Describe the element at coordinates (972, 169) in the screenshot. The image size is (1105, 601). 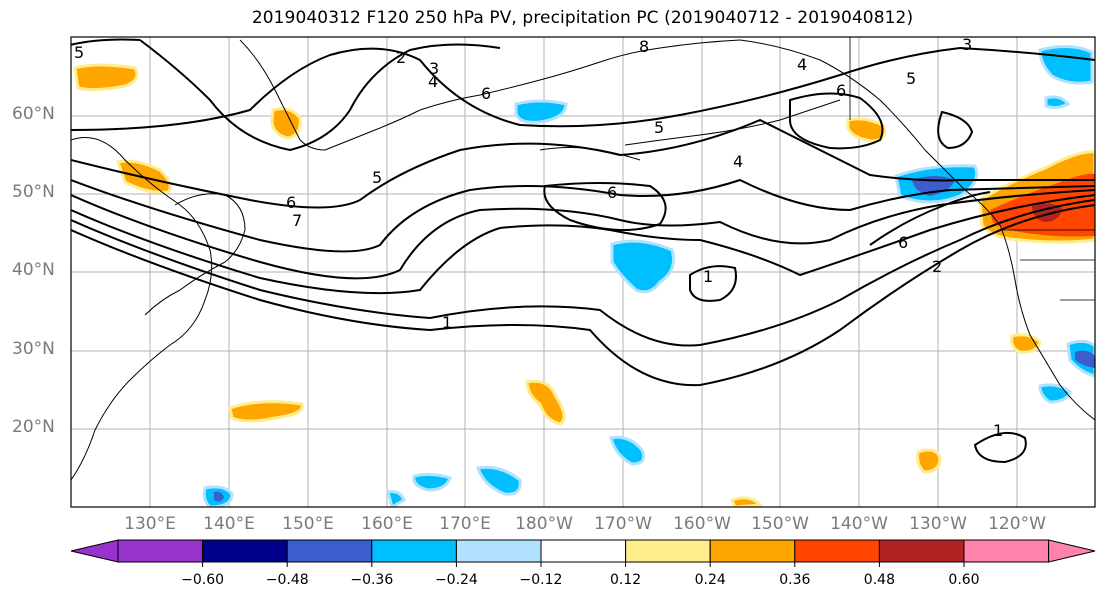
I see `political-borders` at that location.